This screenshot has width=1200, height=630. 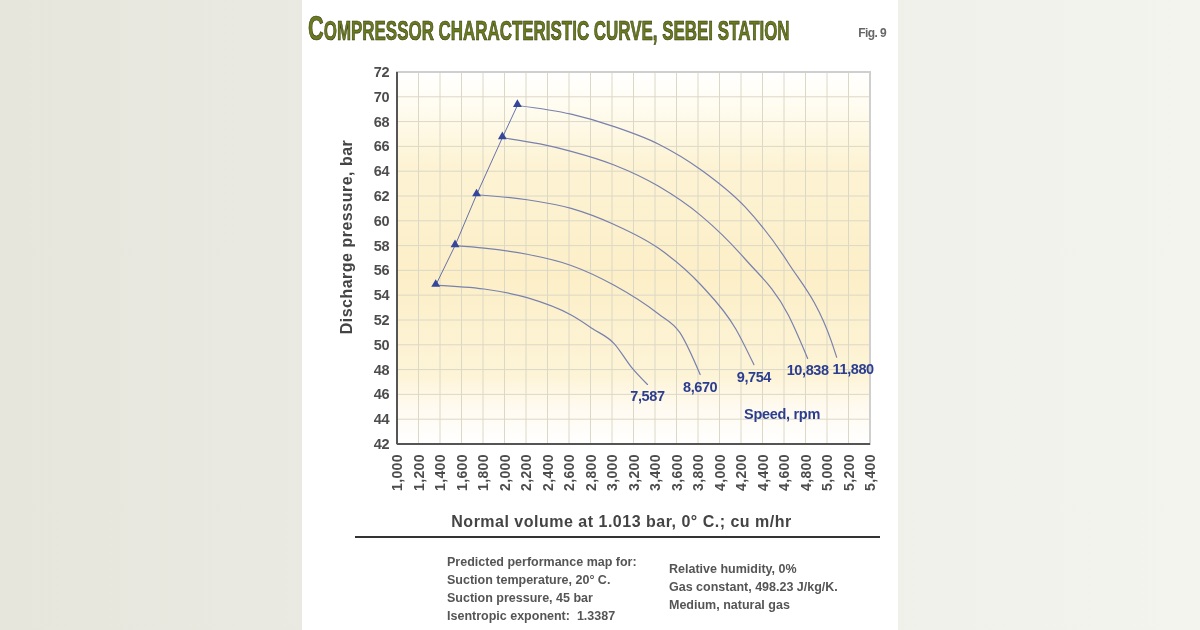 I want to click on y-tick-label: 68, so click(x=381, y=121).